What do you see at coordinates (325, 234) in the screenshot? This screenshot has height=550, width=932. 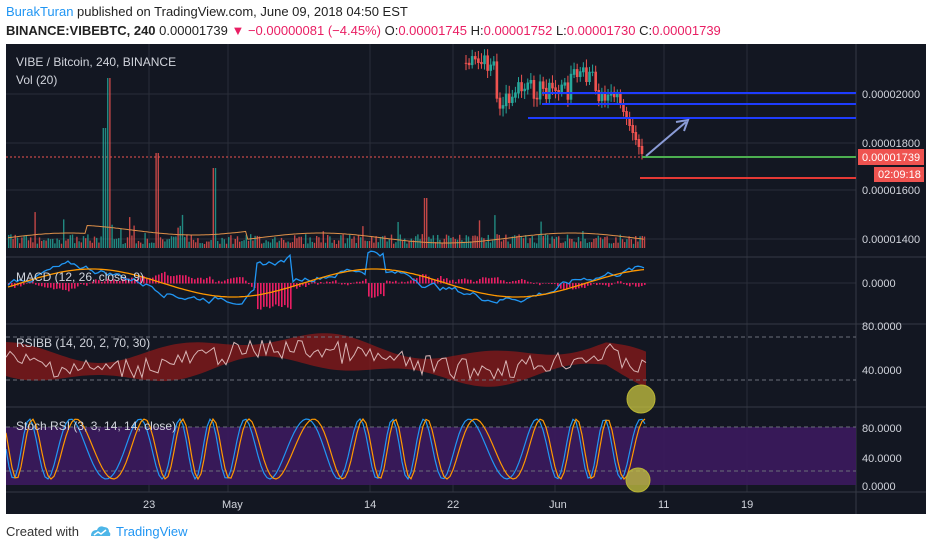 I see `volume-ma-line` at bounding box center [325, 234].